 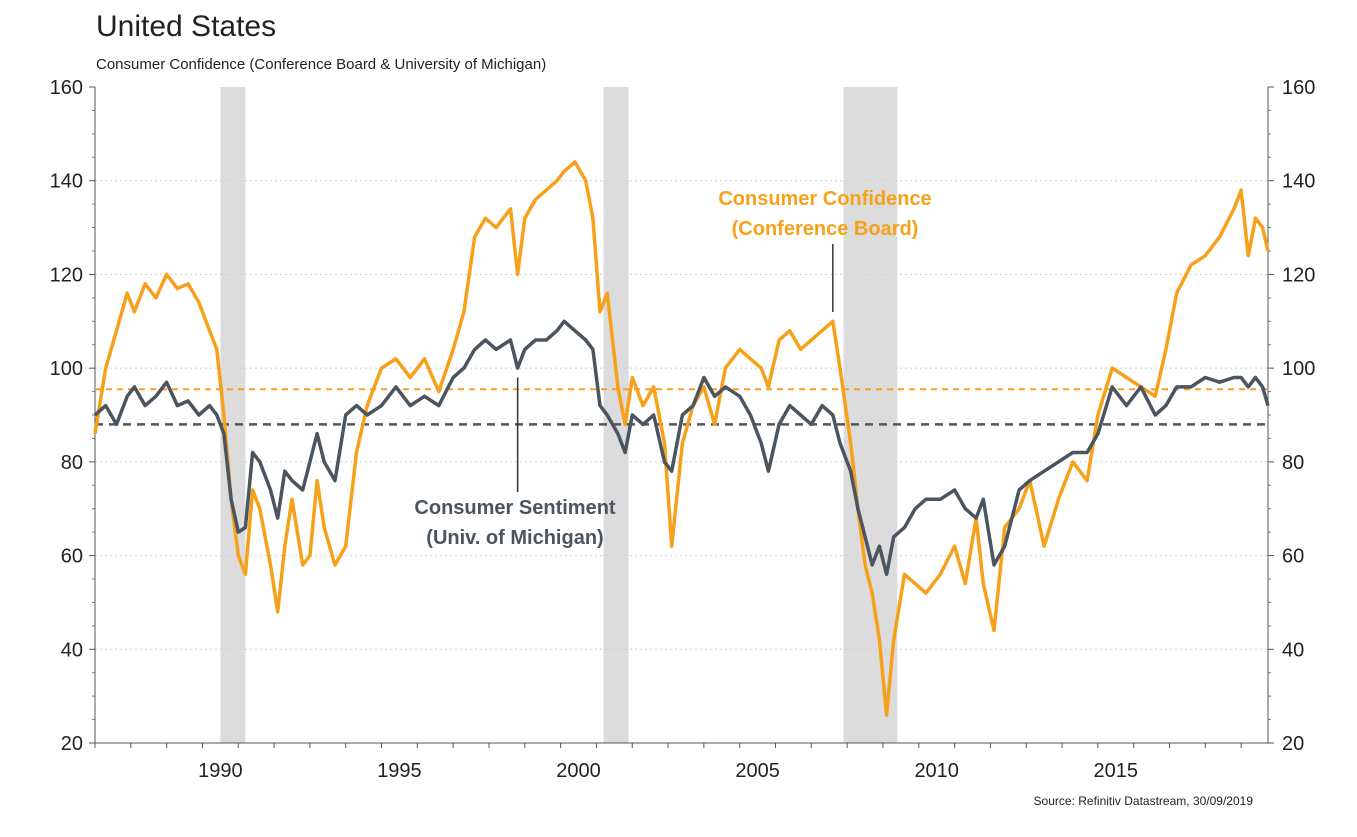 What do you see at coordinates (1143, 801) in the screenshot?
I see `source-note: Source: Refinitiv Datastream, 30/09/2019` at bounding box center [1143, 801].